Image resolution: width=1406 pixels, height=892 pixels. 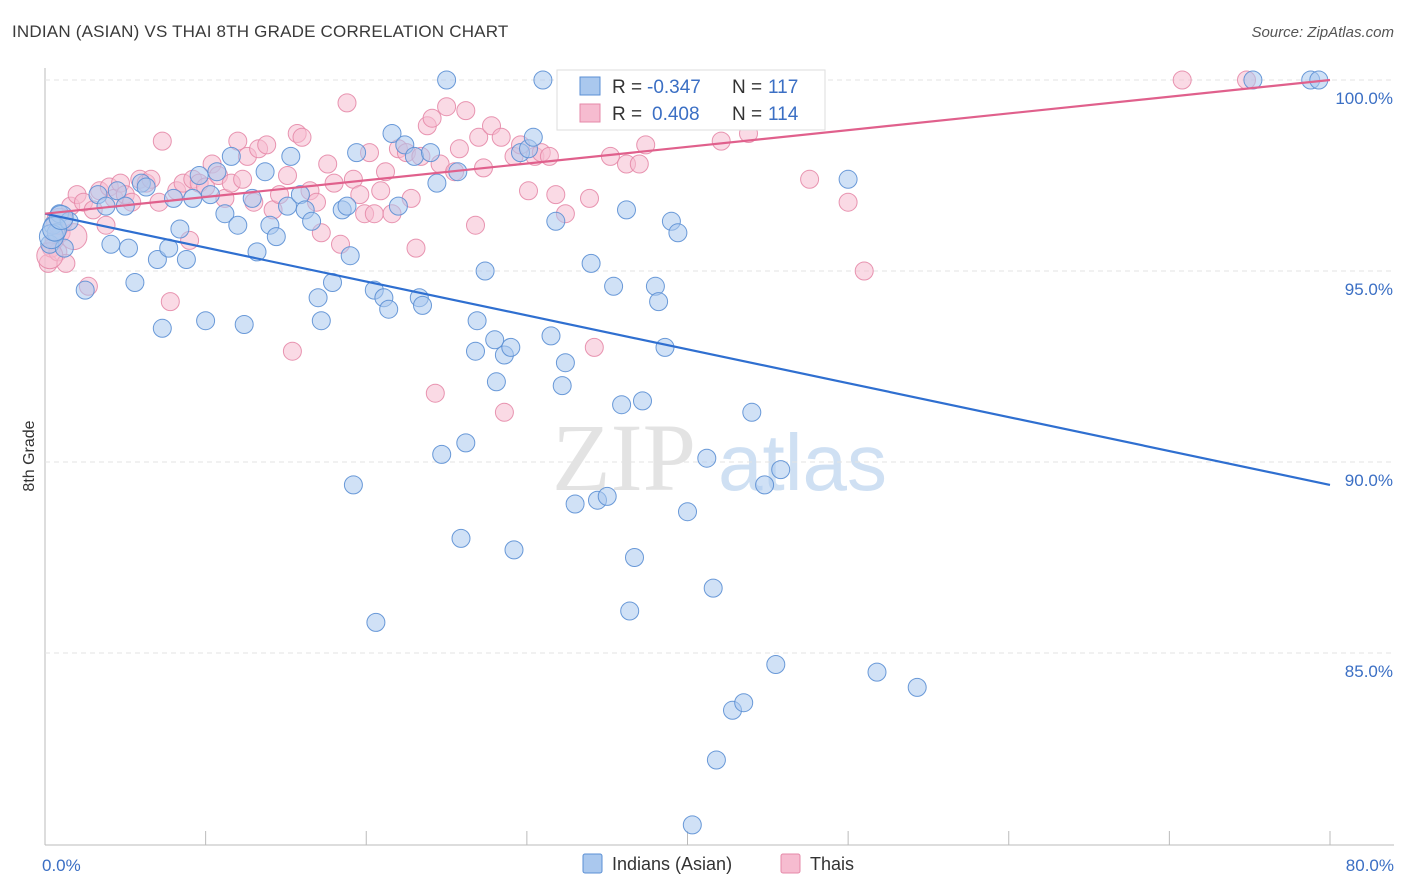 What do you see at coordinates (790, 863) in the screenshot?
I see `legend-thais-swatch` at bounding box center [790, 863].